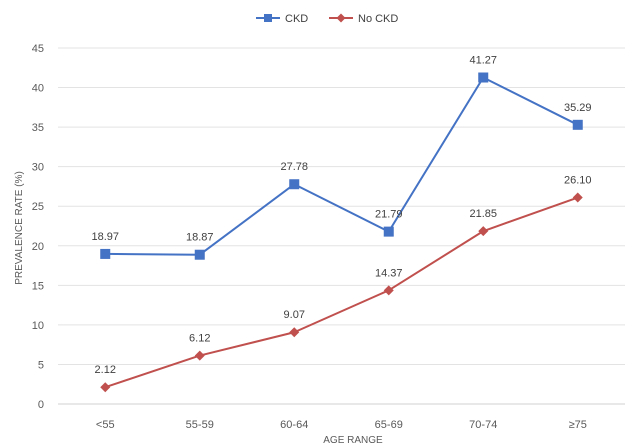 The image size is (635, 448). I want to click on y-tick-label: 5, so click(41, 365).